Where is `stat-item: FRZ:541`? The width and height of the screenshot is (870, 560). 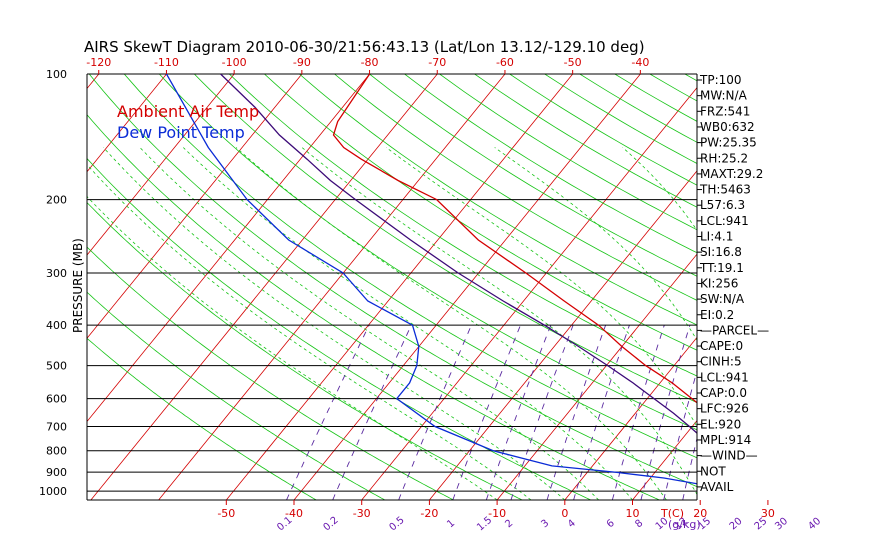
stat-item: FRZ:541 is located at coordinates (725, 111).